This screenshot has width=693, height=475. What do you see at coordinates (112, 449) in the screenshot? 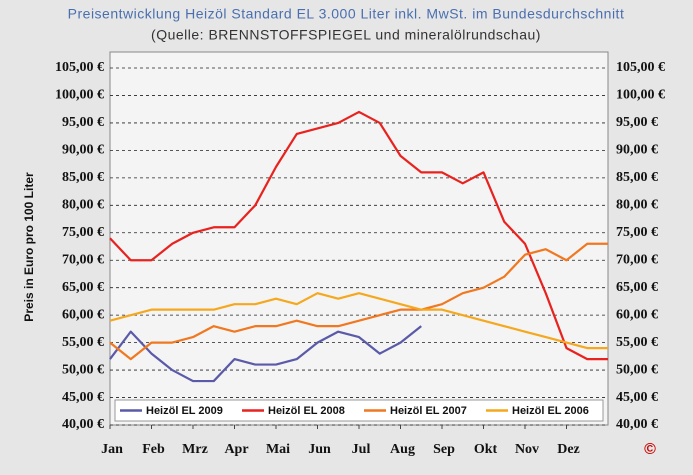
I see `x-tick-label: Jan` at bounding box center [112, 449].